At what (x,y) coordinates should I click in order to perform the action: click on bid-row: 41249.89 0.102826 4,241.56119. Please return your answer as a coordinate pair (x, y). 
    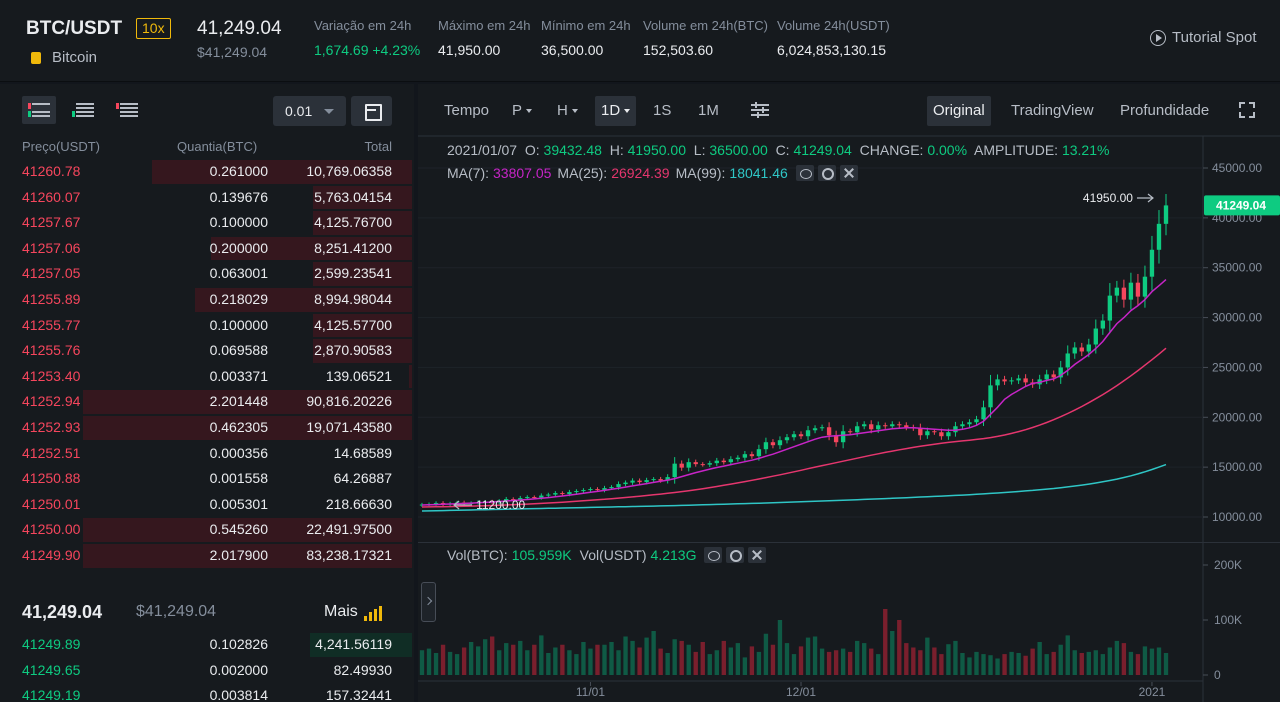
    Looking at the image, I should click on (207, 645).